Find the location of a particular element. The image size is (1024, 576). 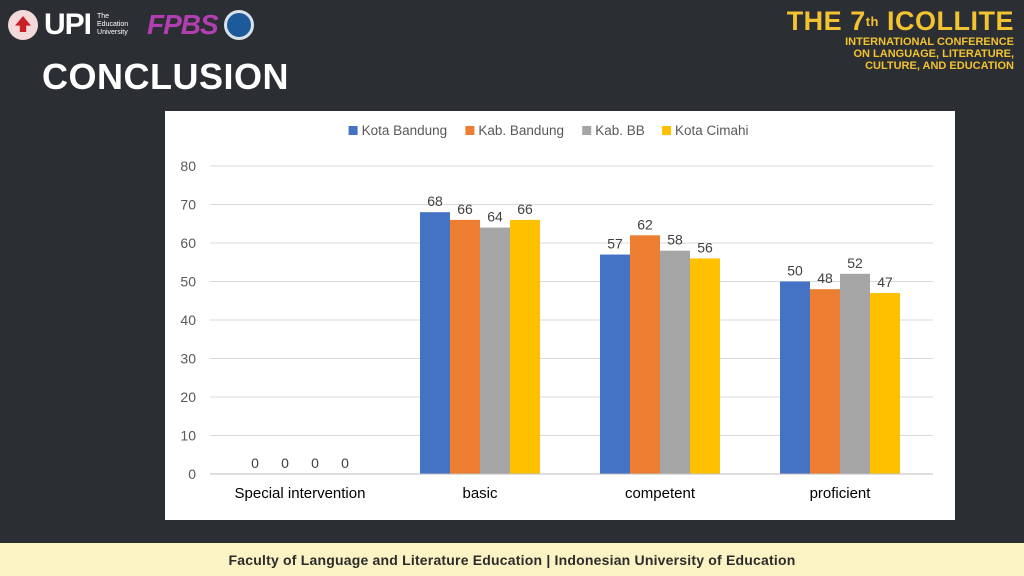

data-label: 50 is located at coordinates (795, 271).